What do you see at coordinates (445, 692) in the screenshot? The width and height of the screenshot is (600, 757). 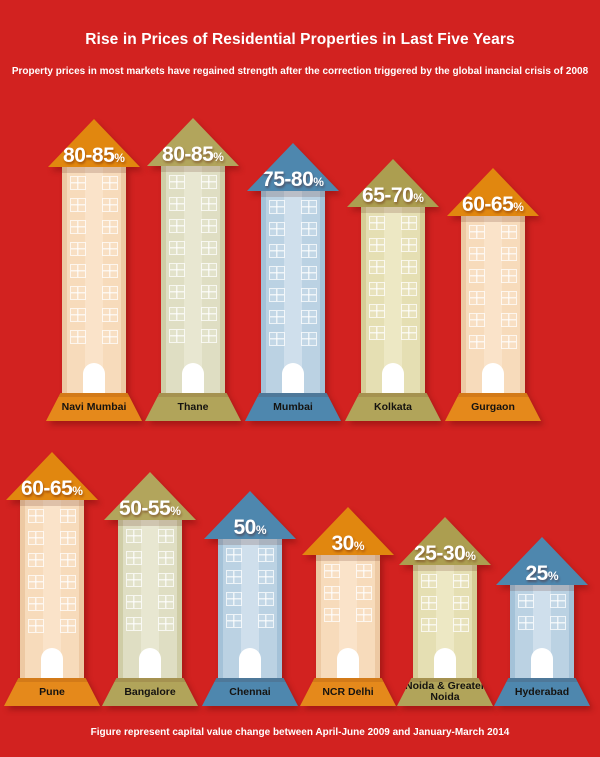 I see `building-base: Noida & Greater Noida` at bounding box center [445, 692].